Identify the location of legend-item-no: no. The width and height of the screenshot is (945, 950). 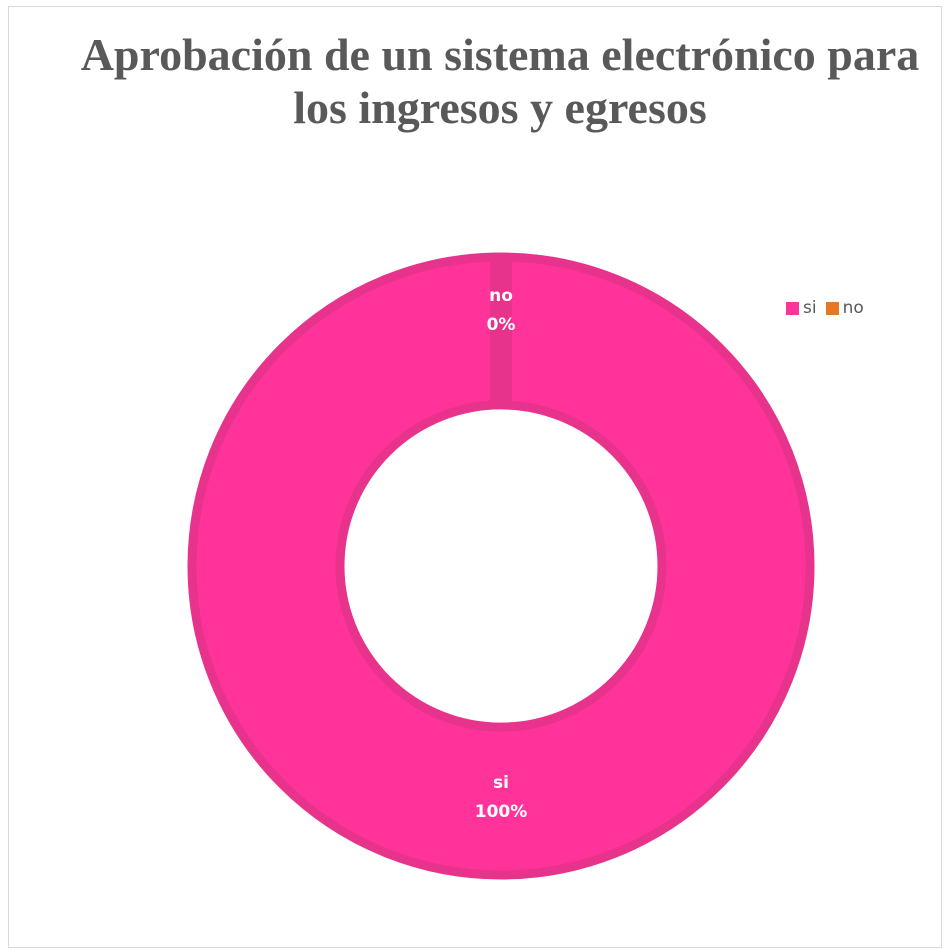
(844, 308).